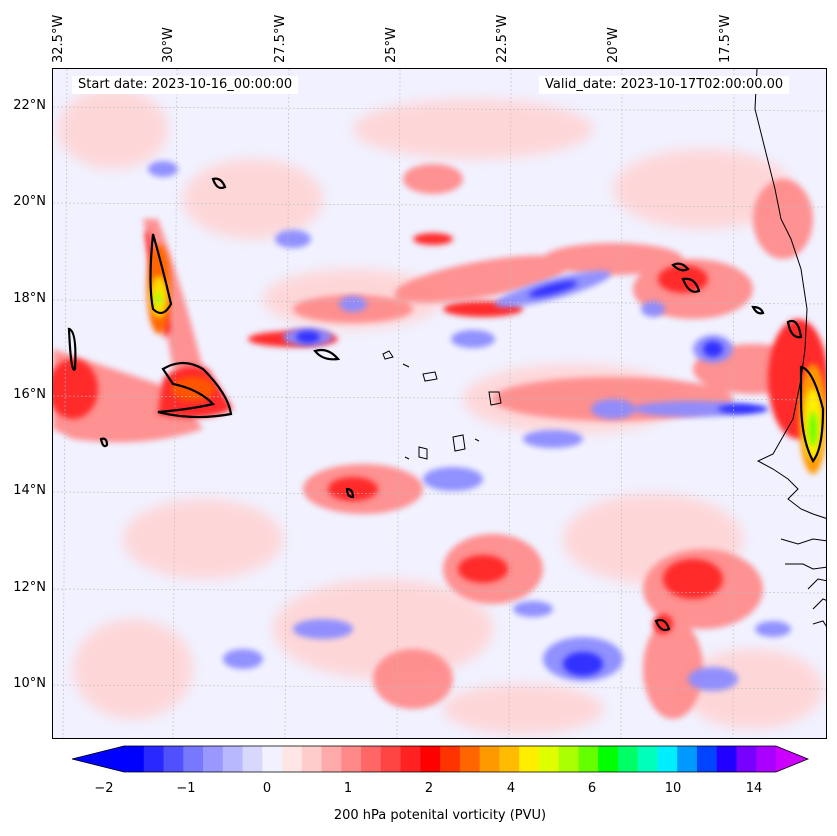  I want to click on lat-label-16n: 16°N, so click(29, 394).